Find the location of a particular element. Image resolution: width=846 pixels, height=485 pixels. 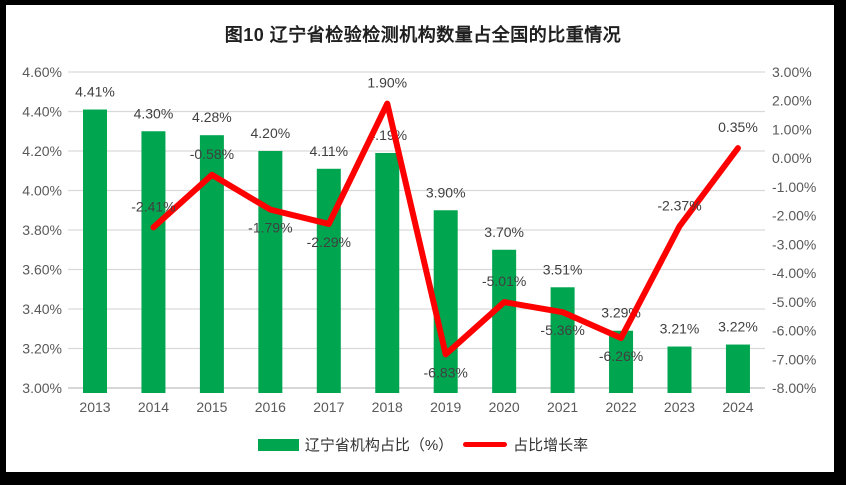

line-data-label: -2.37% is located at coordinates (679, 205).